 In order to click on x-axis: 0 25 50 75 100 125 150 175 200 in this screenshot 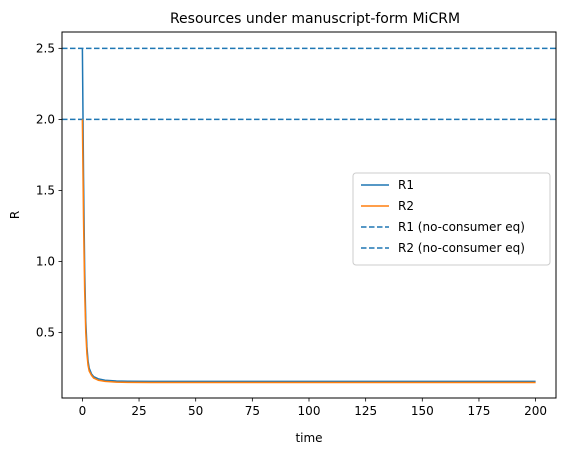, I will do `click(313, 408)`.